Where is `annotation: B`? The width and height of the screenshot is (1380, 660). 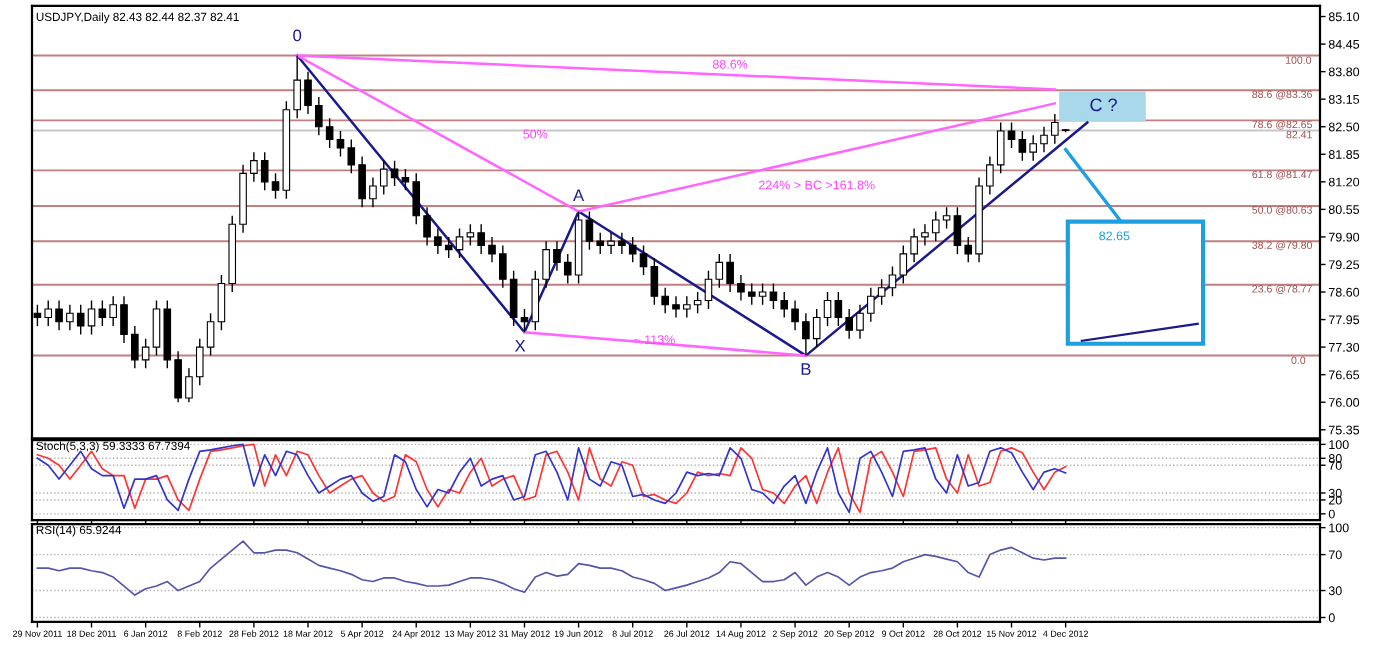
annotation: B is located at coordinates (806, 369).